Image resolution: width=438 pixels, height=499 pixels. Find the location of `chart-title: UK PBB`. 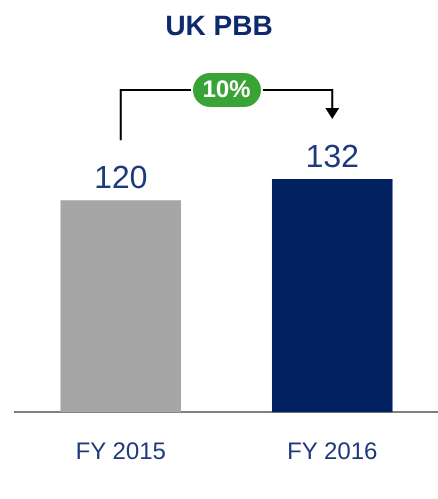

chart-title: UK PBB is located at coordinates (219, 26).